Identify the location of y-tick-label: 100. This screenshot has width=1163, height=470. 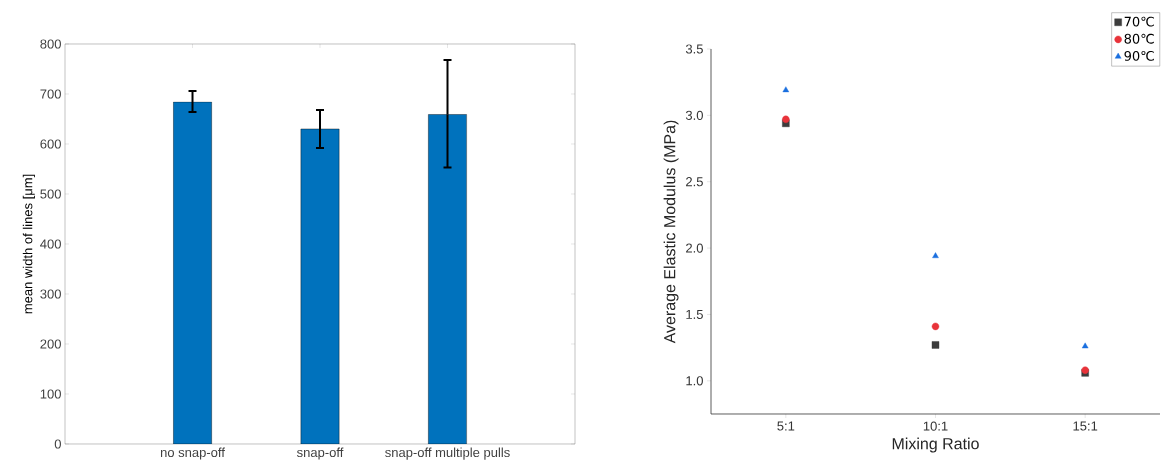
(50, 394).